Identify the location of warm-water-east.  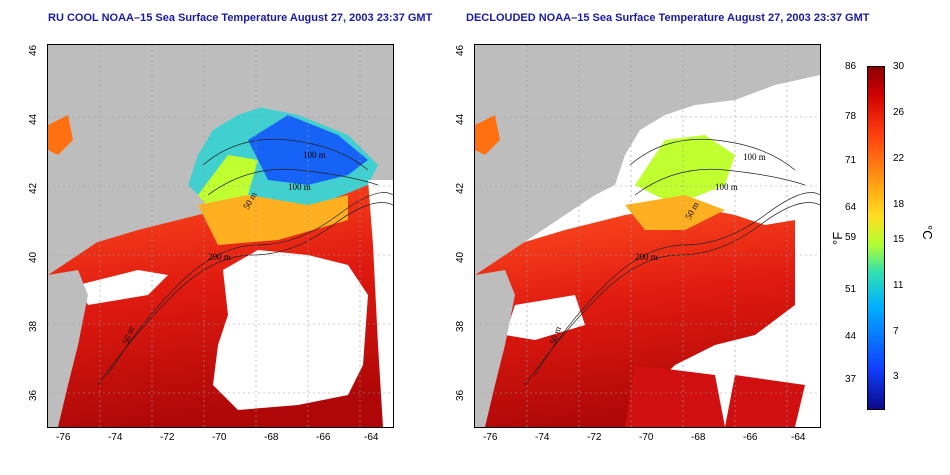
(765, 401).